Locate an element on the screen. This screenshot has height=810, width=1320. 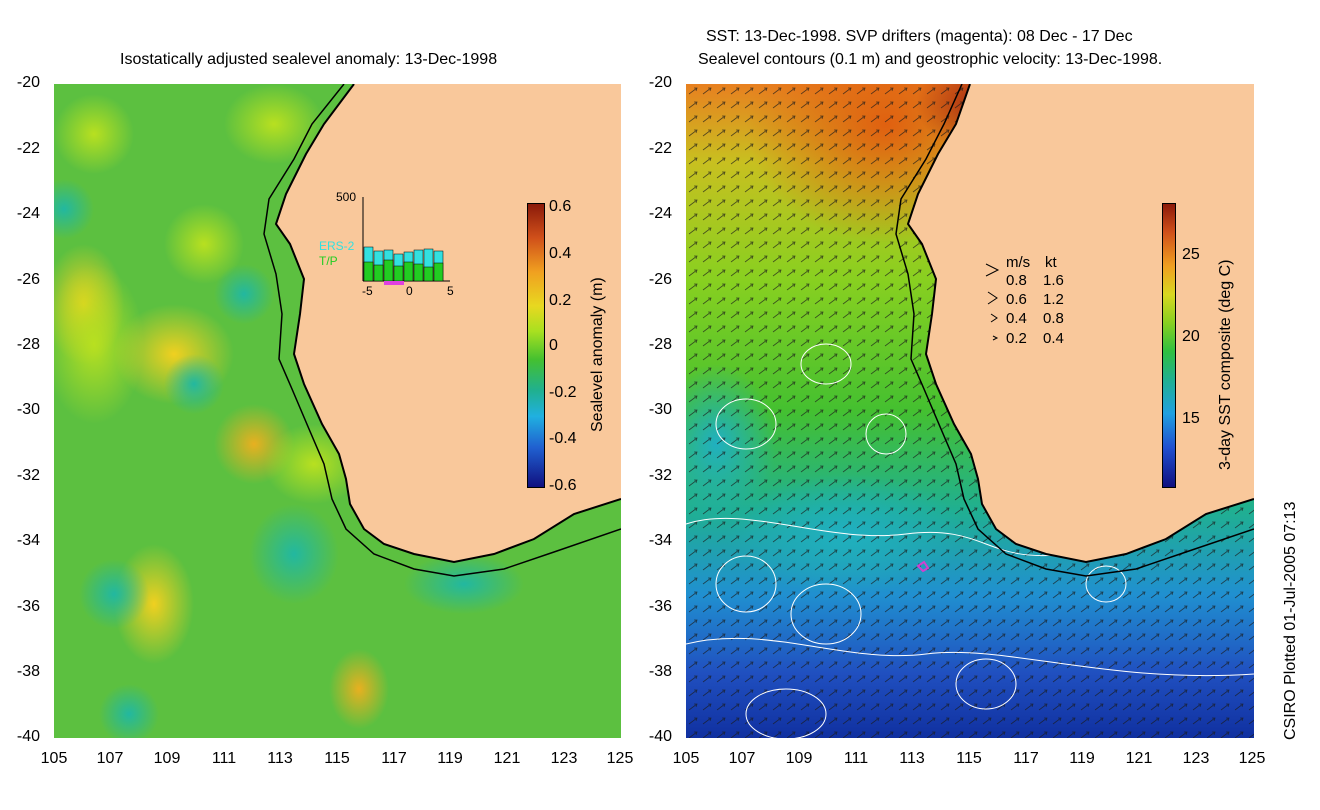
sst-colorbar-tick: 15 is located at coordinates (1191, 418).